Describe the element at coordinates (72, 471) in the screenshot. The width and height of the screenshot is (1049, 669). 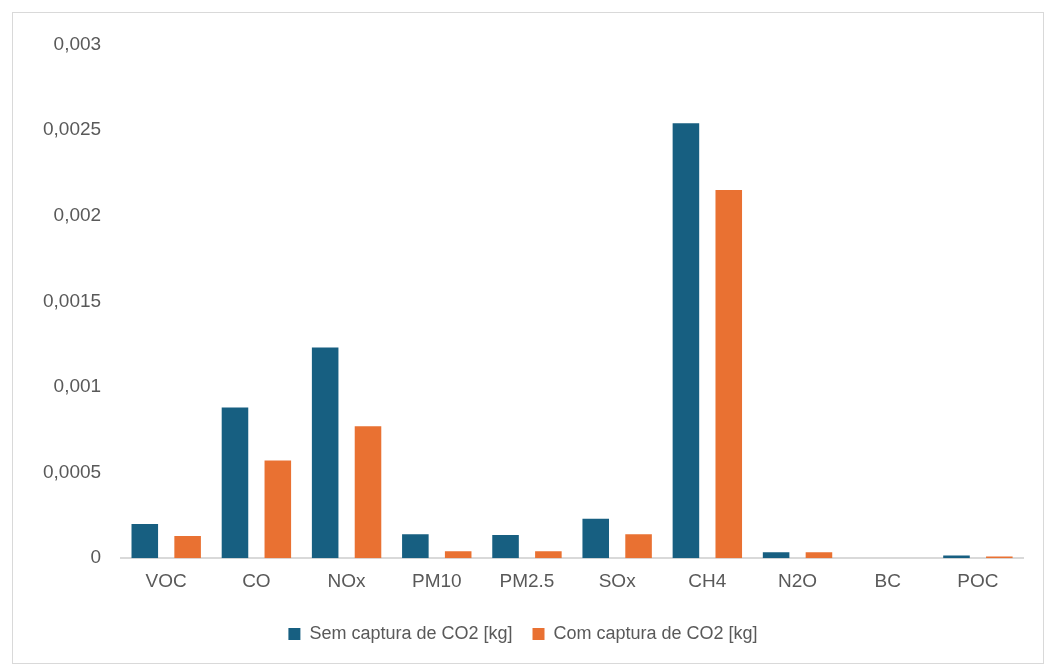
I see `y-tick-label: 0,0005` at that location.